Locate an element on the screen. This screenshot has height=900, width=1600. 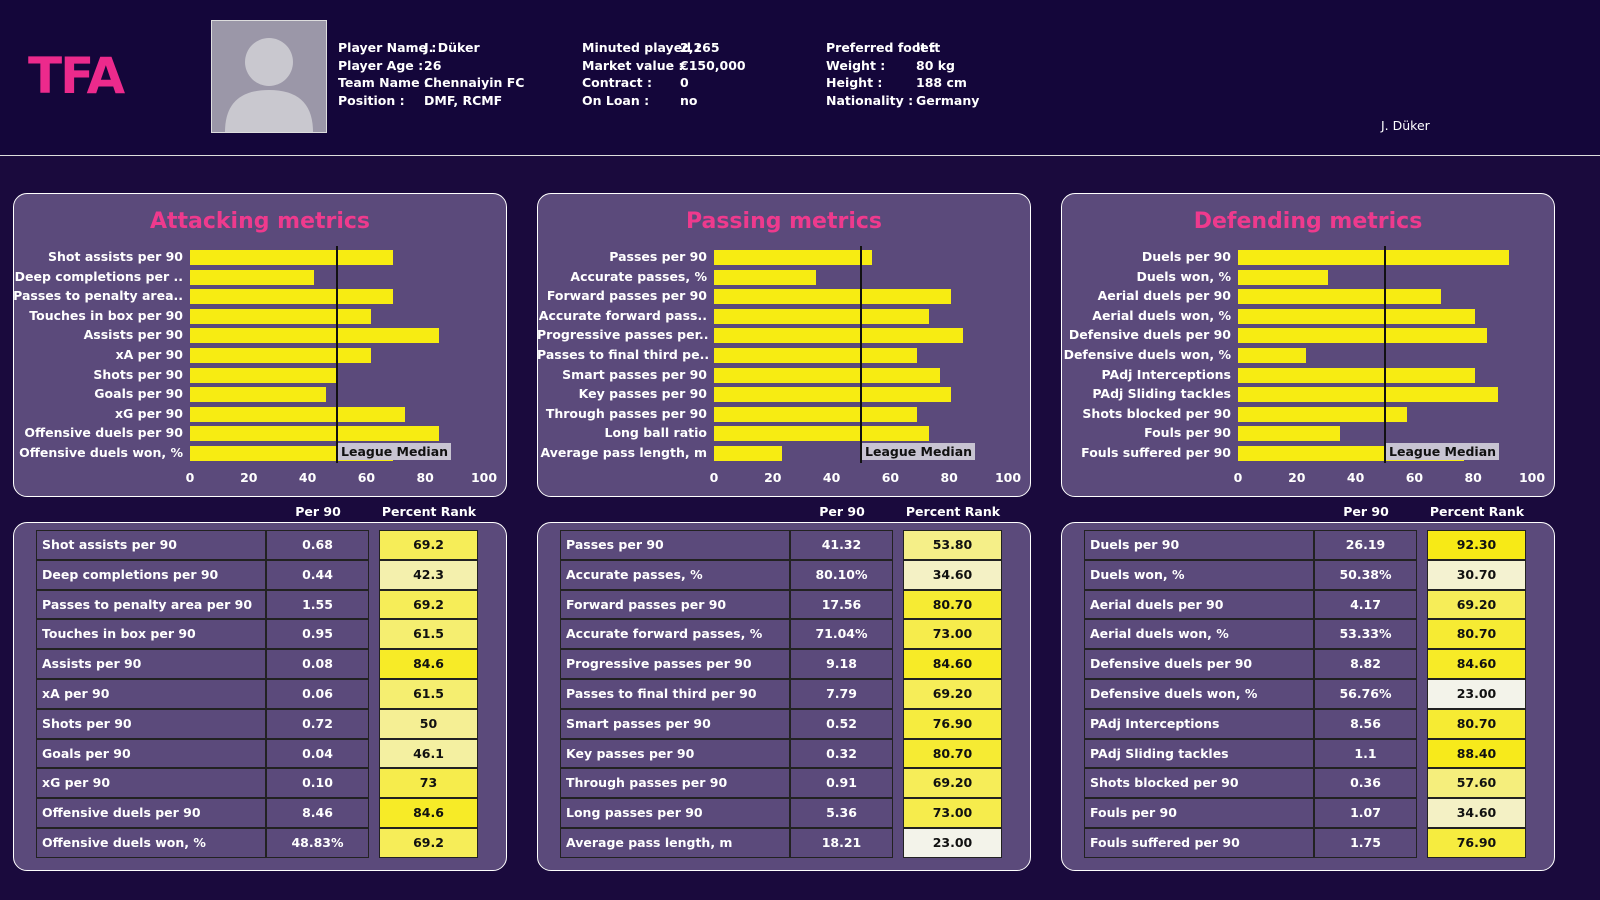
x-tick-label: 20 is located at coordinates (249, 477).